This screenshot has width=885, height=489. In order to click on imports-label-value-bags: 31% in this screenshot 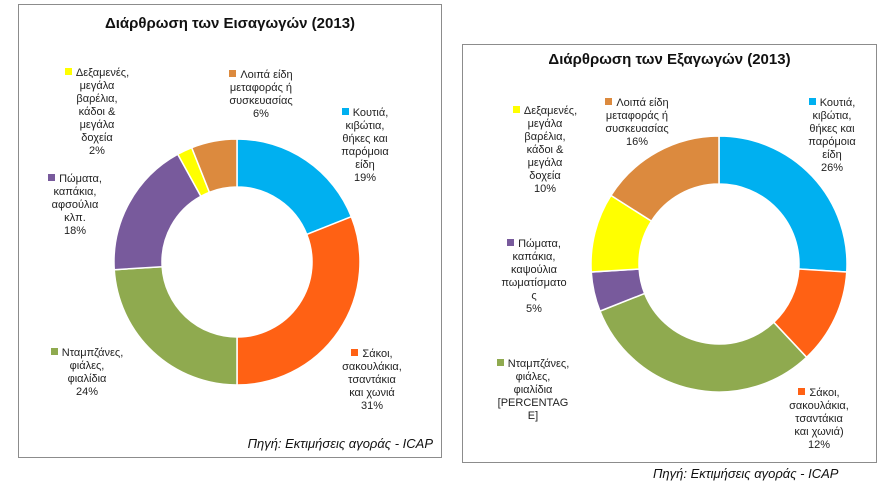, I will do `click(372, 406)`.